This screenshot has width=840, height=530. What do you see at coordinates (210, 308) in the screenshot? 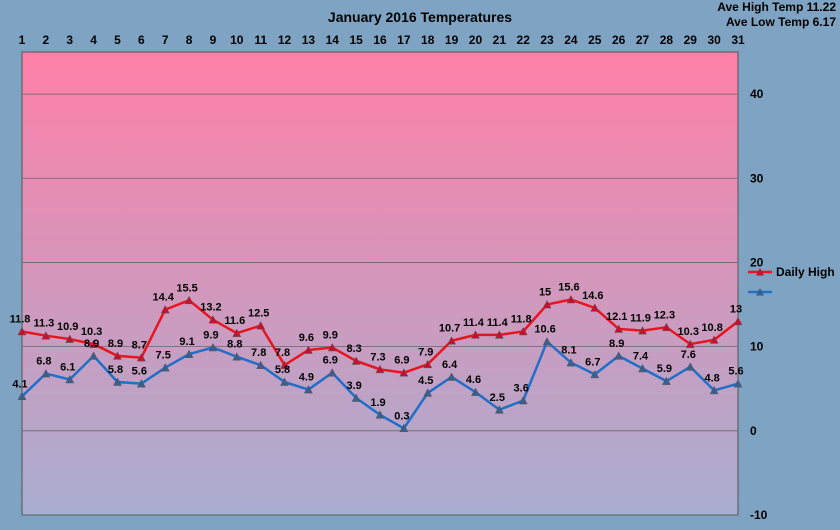
I see `data-label: 13.2` at bounding box center [210, 308].